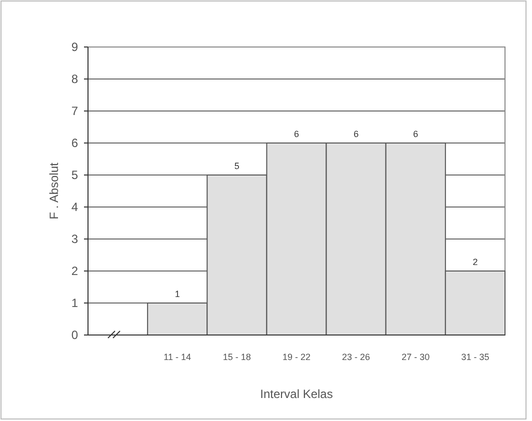 This screenshot has width=532, height=421. I want to click on x-tick-label: 23 - 26, so click(356, 357).